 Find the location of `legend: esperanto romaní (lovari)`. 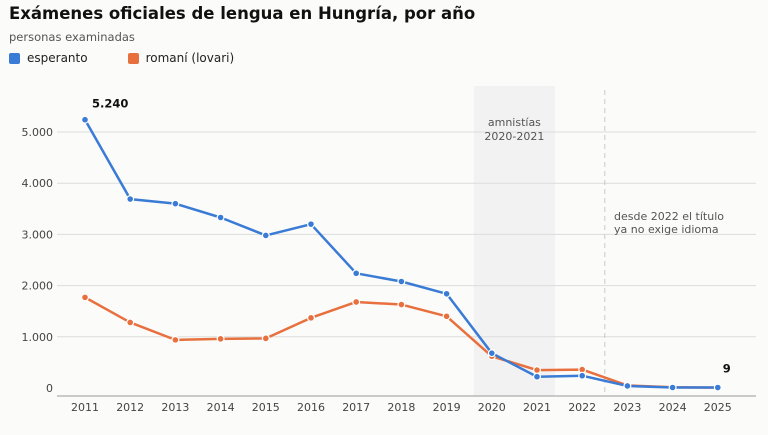

legend: esperanto romaní (lovari) is located at coordinates (141, 58).